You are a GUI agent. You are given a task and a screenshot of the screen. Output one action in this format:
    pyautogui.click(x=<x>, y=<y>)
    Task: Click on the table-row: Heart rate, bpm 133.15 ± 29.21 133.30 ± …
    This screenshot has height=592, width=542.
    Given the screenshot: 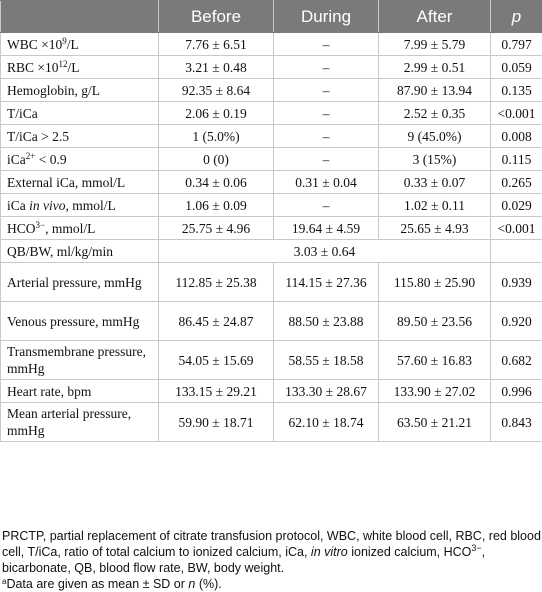 What is the action you would take?
    pyautogui.click(x=271, y=391)
    